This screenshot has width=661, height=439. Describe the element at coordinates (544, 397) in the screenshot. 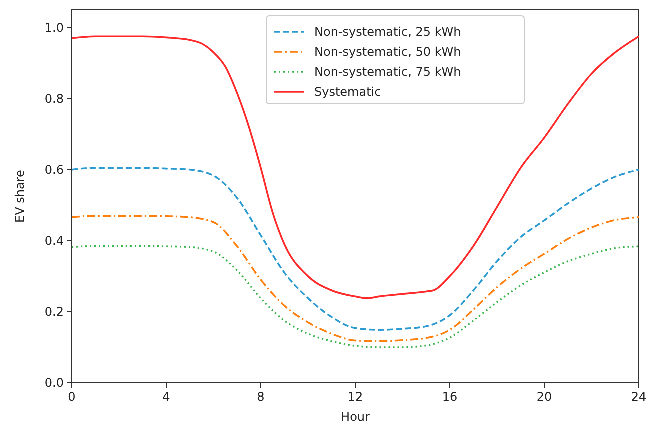

I see `x-tick-label: 20` at that location.